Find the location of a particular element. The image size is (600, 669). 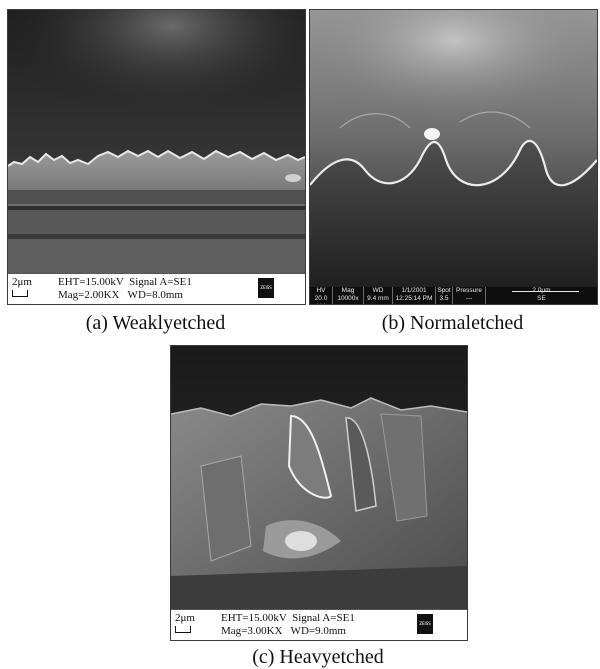

caption-b: (b) Normaletched is located at coordinates (452, 323).